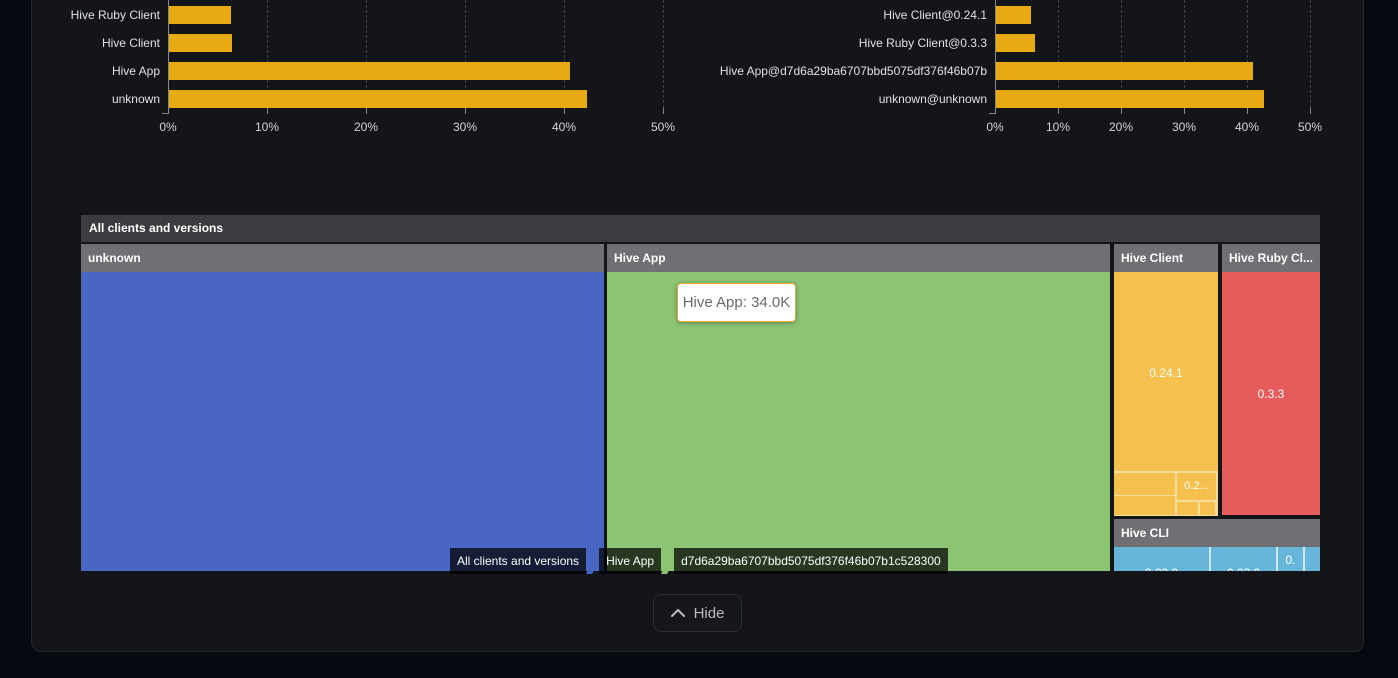 Image resolution: width=1398 pixels, height=678 pixels. Describe the element at coordinates (630, 561) in the screenshot. I see `breadcrumb-item-hive-app: Hive App` at that location.